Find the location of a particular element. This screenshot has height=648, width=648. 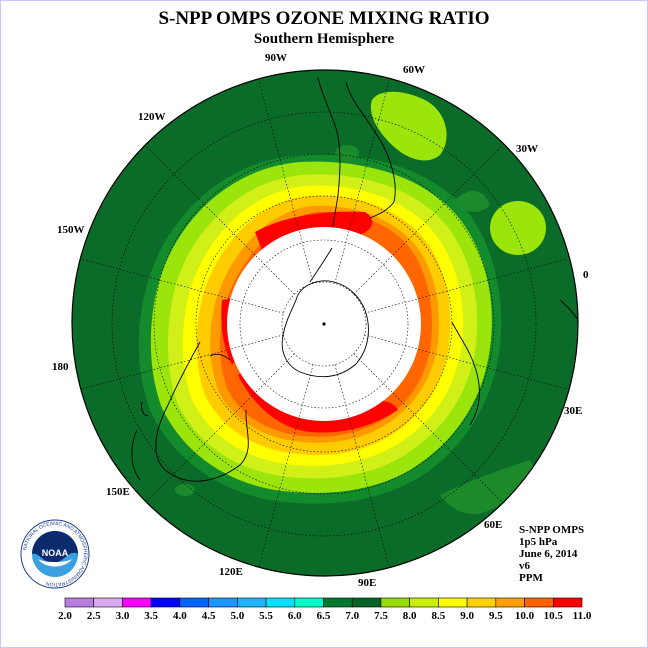

lon-label-90e: 90E is located at coordinates (367, 583).